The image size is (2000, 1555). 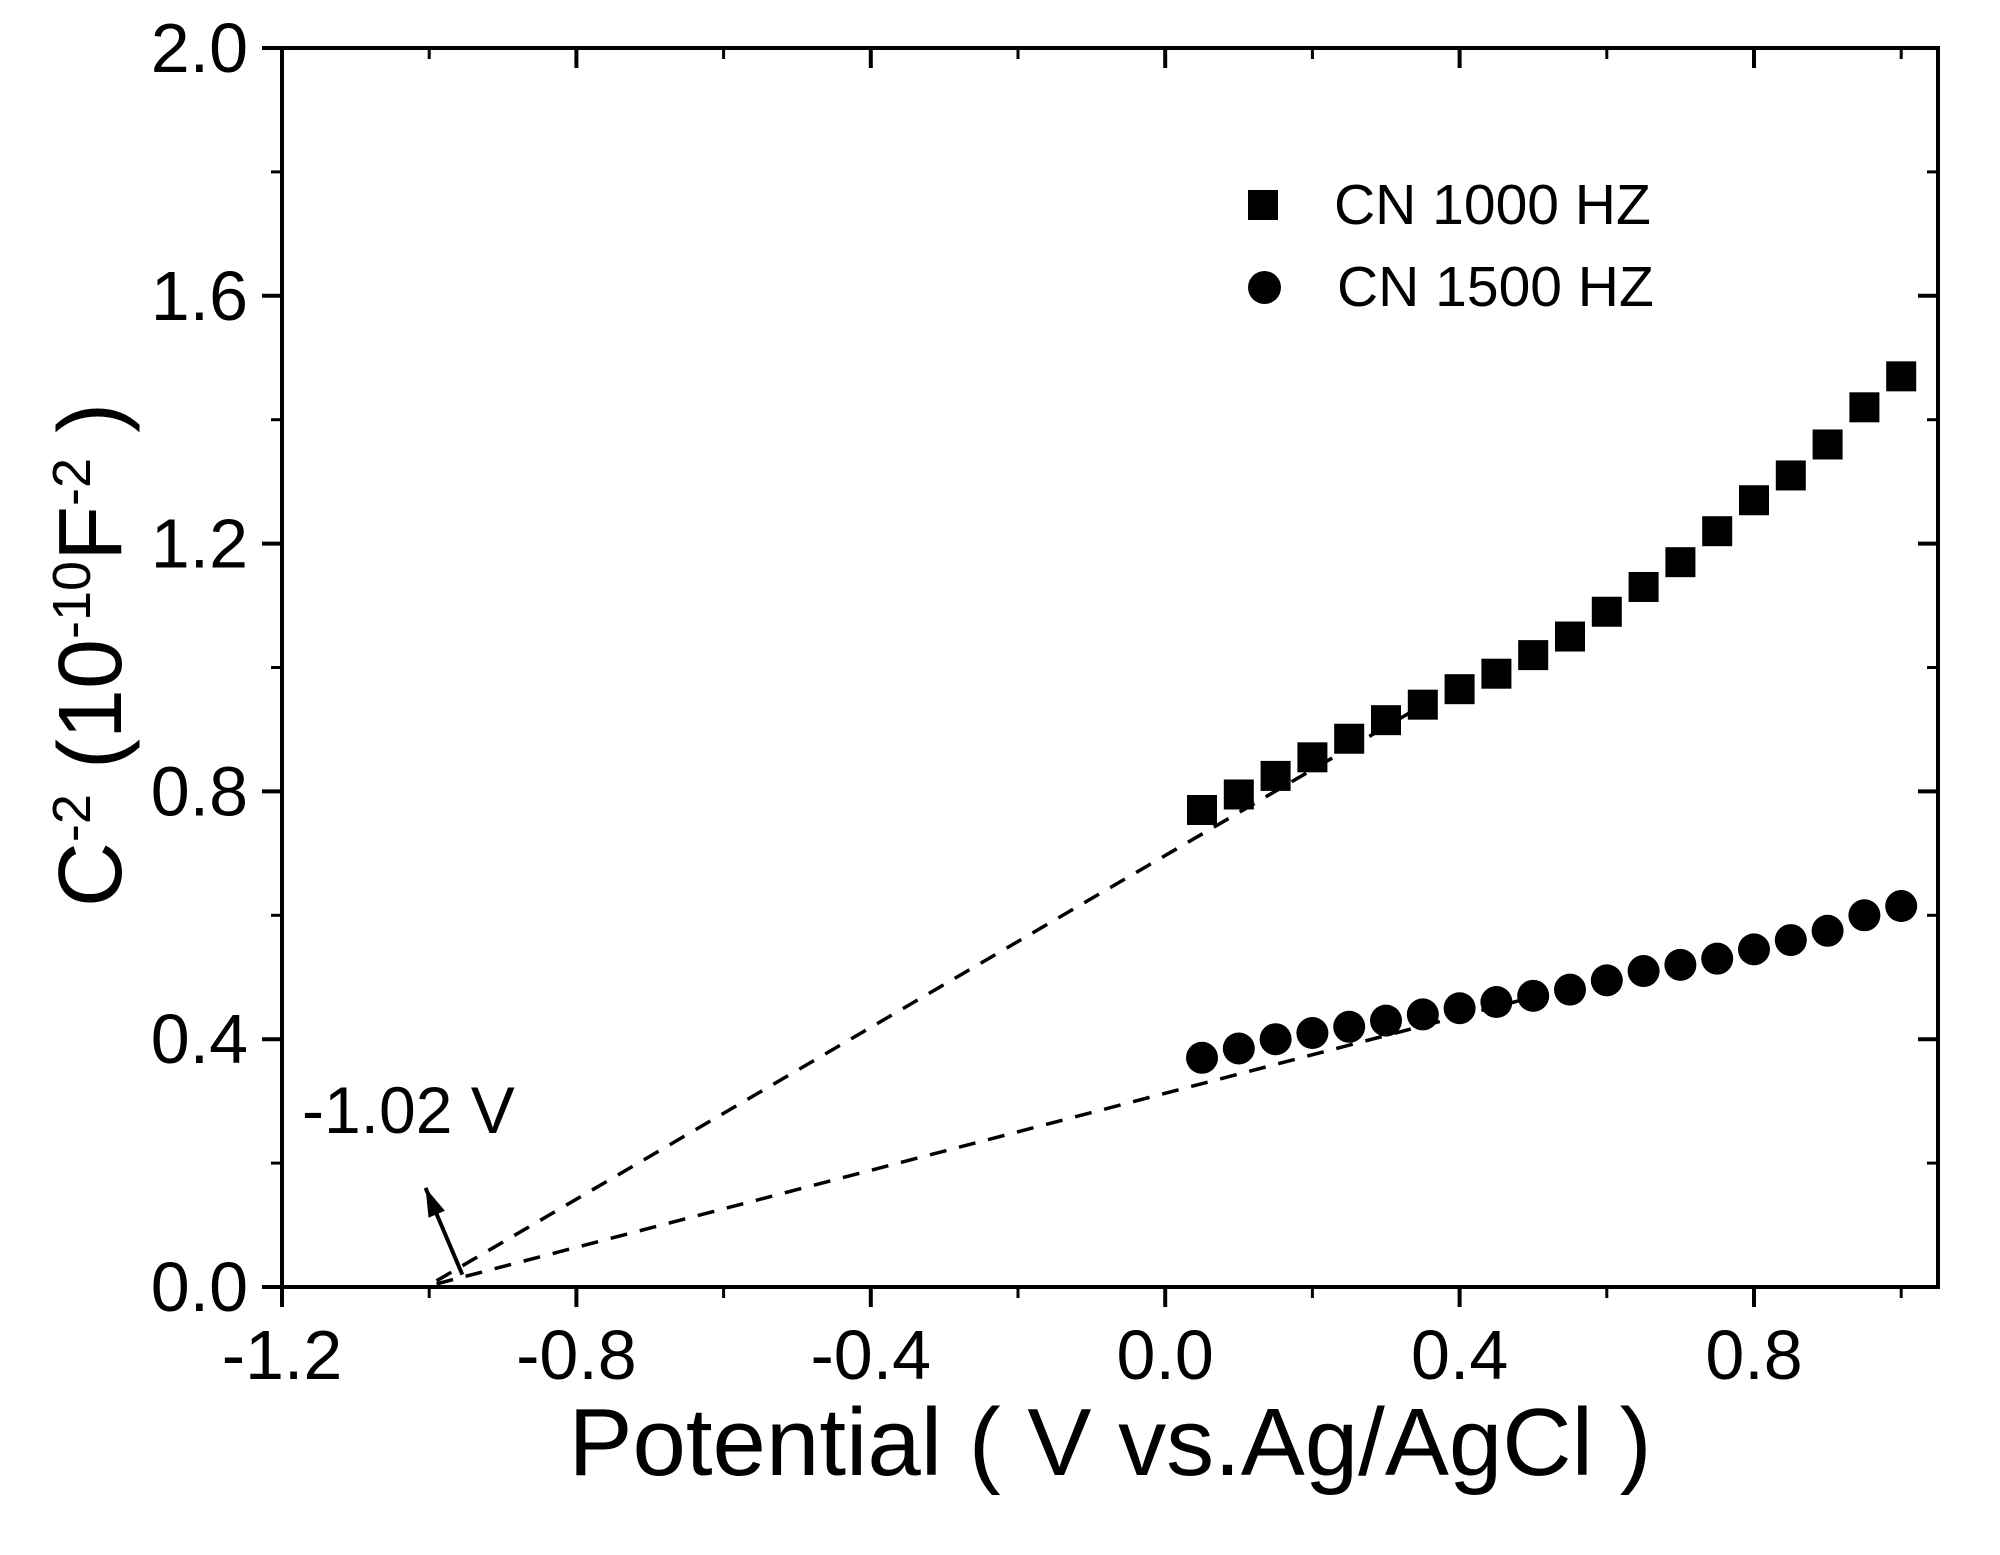 I want to click on legend-item-cn-1500hz: CN 1500 HZ, so click(x=1451, y=287).